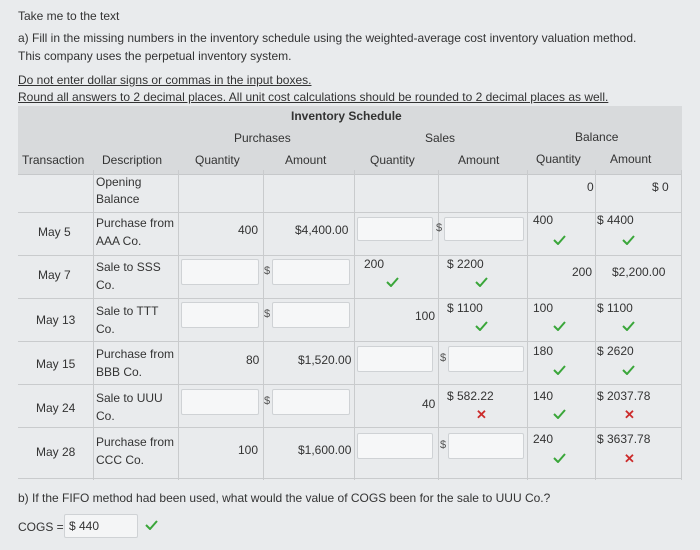  I want to click on row4-desc2: BBB Co., so click(119, 372).